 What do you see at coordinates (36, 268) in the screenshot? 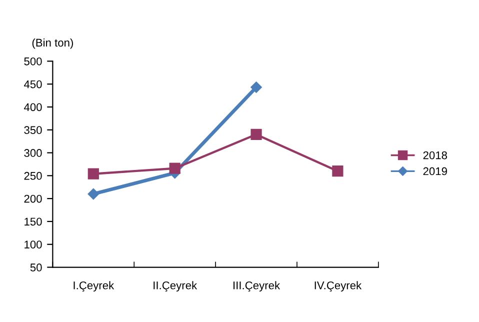
I see `y-tick-label: 50` at bounding box center [36, 268].